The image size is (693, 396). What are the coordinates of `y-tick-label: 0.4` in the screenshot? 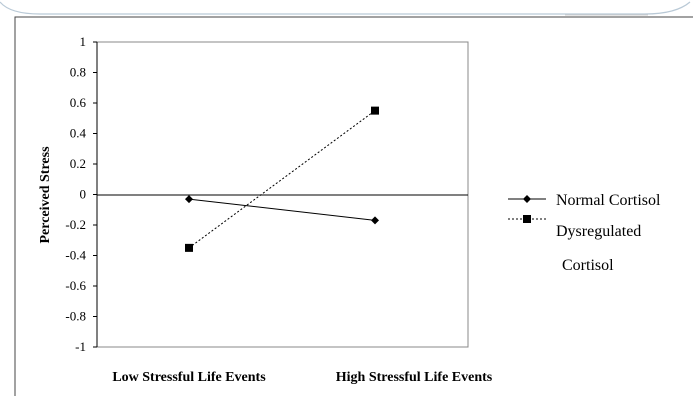 It's located at (78, 133).